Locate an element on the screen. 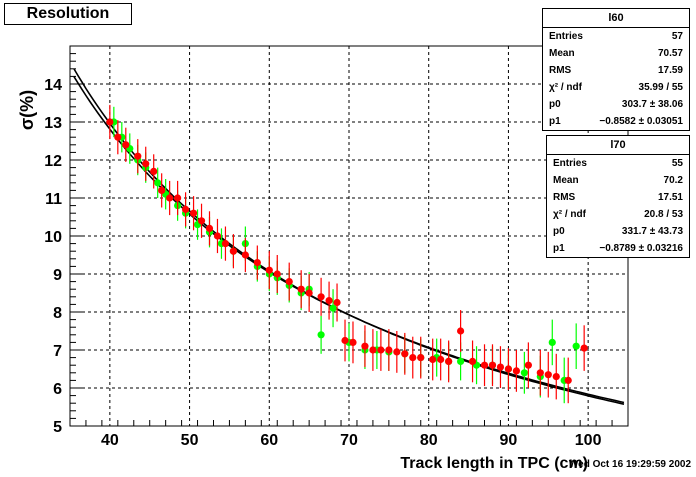 Image resolution: width=696 pixels, height=477 pixels. stats-row-p0: p0 303.7 ± 38.06 is located at coordinates (616, 104).